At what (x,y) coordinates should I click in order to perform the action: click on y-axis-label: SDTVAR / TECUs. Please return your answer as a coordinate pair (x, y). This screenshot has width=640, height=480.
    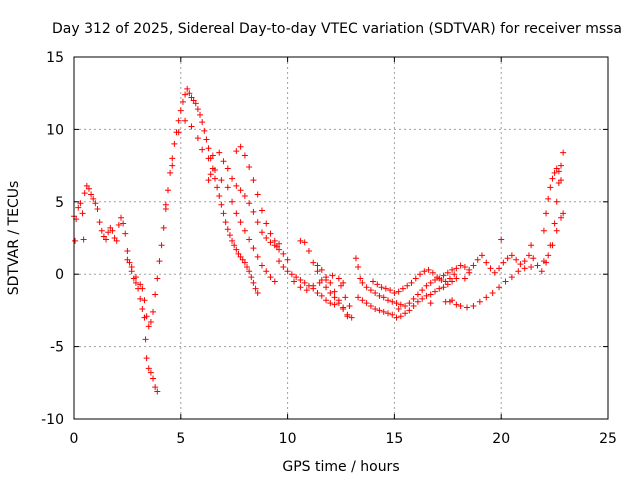
    Looking at the image, I should click on (14, 238).